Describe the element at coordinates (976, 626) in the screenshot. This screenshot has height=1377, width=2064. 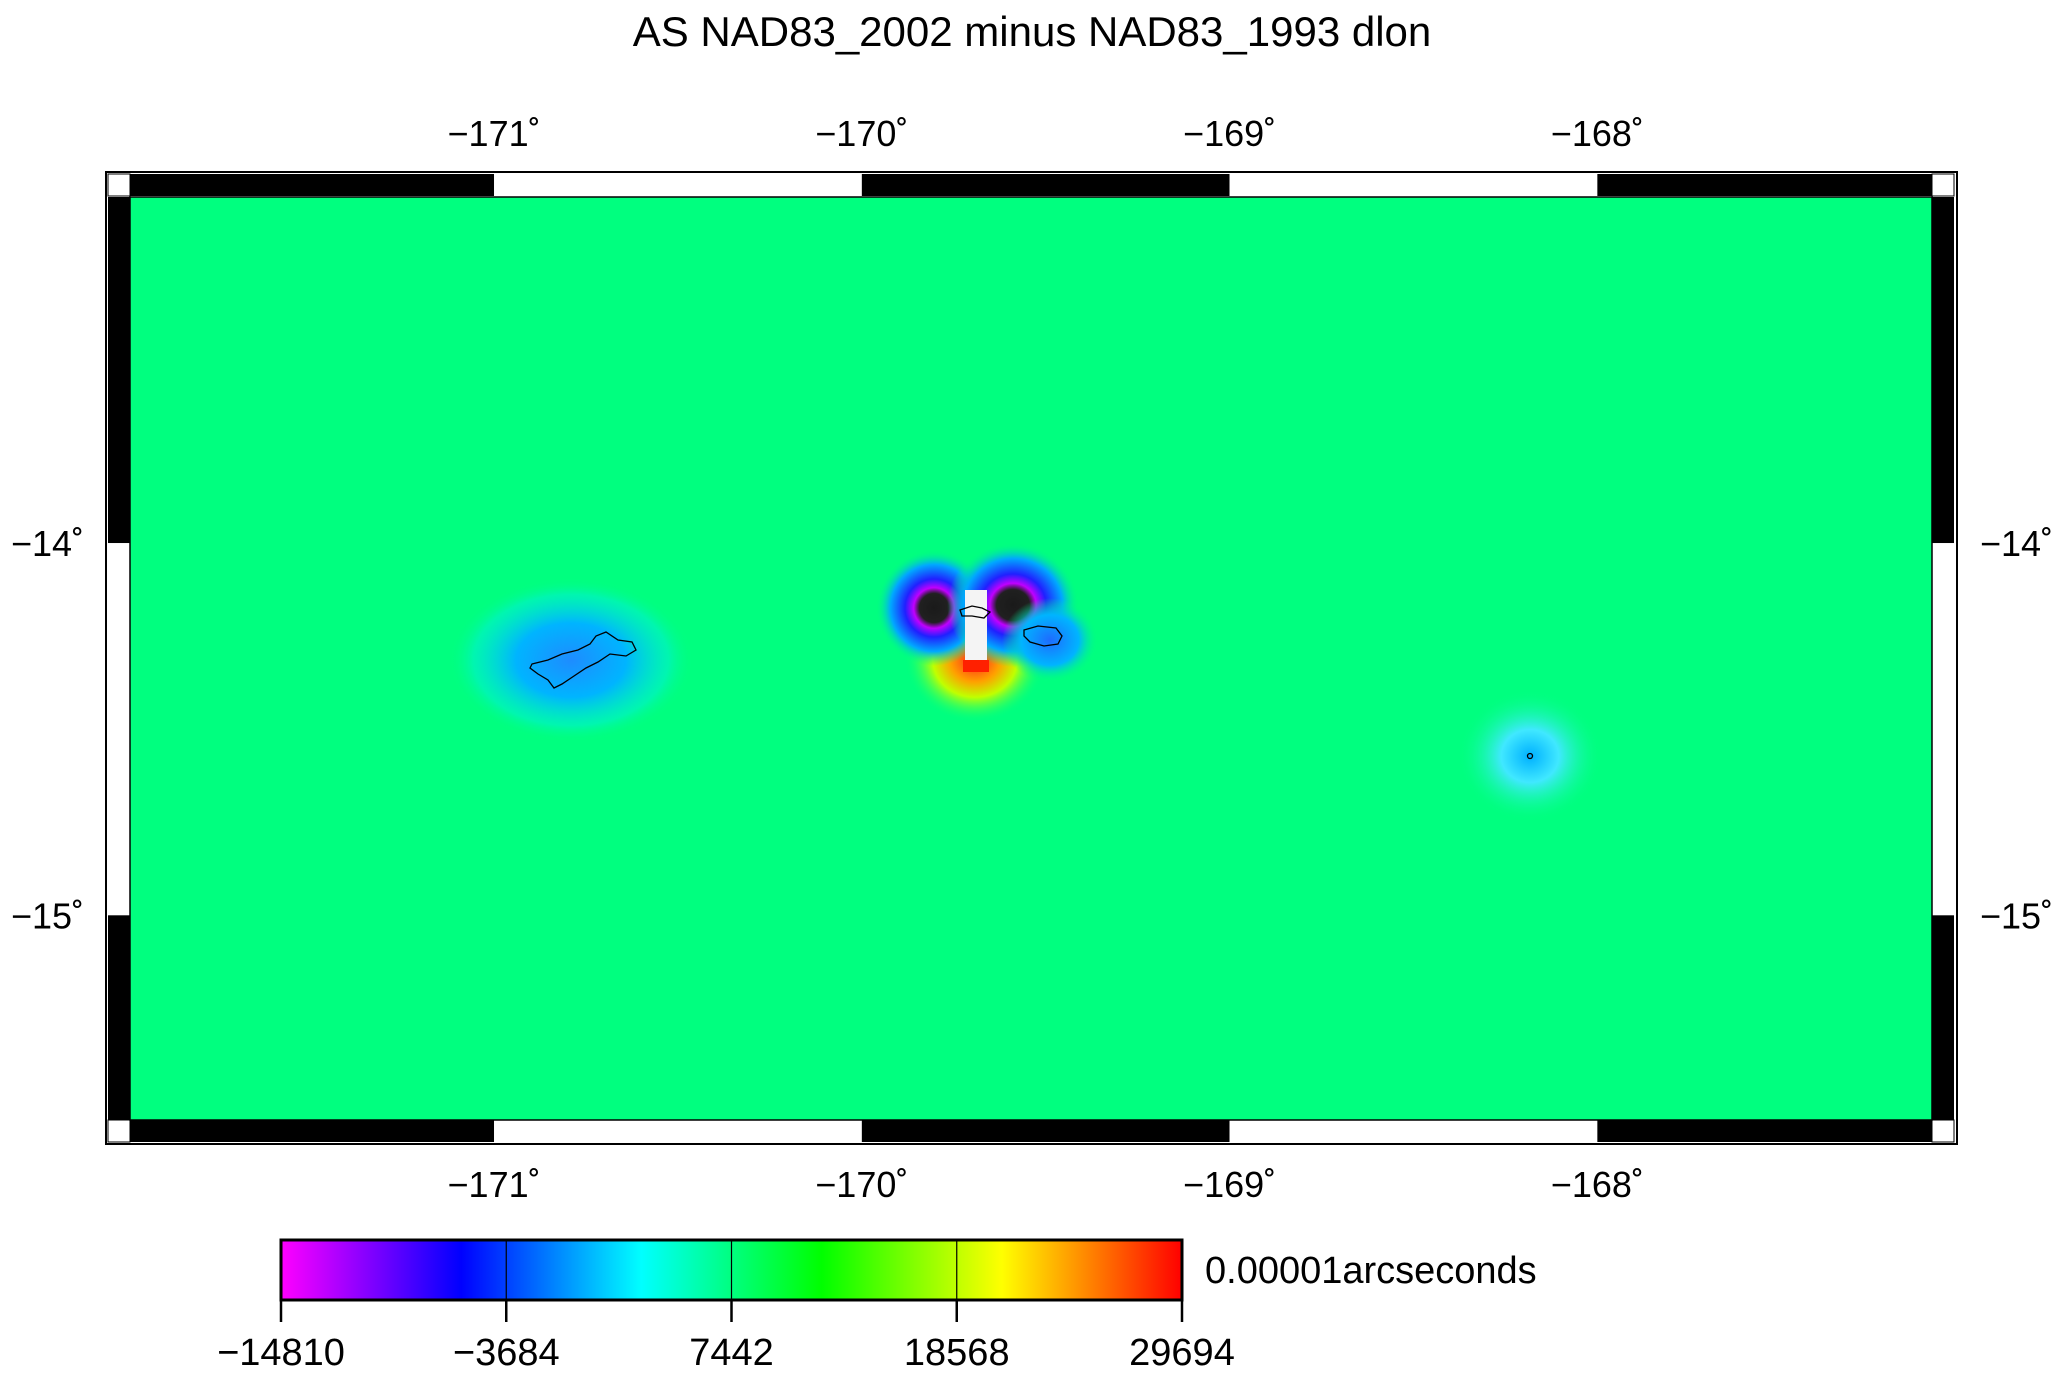
I see `anomaly-center-white` at that location.